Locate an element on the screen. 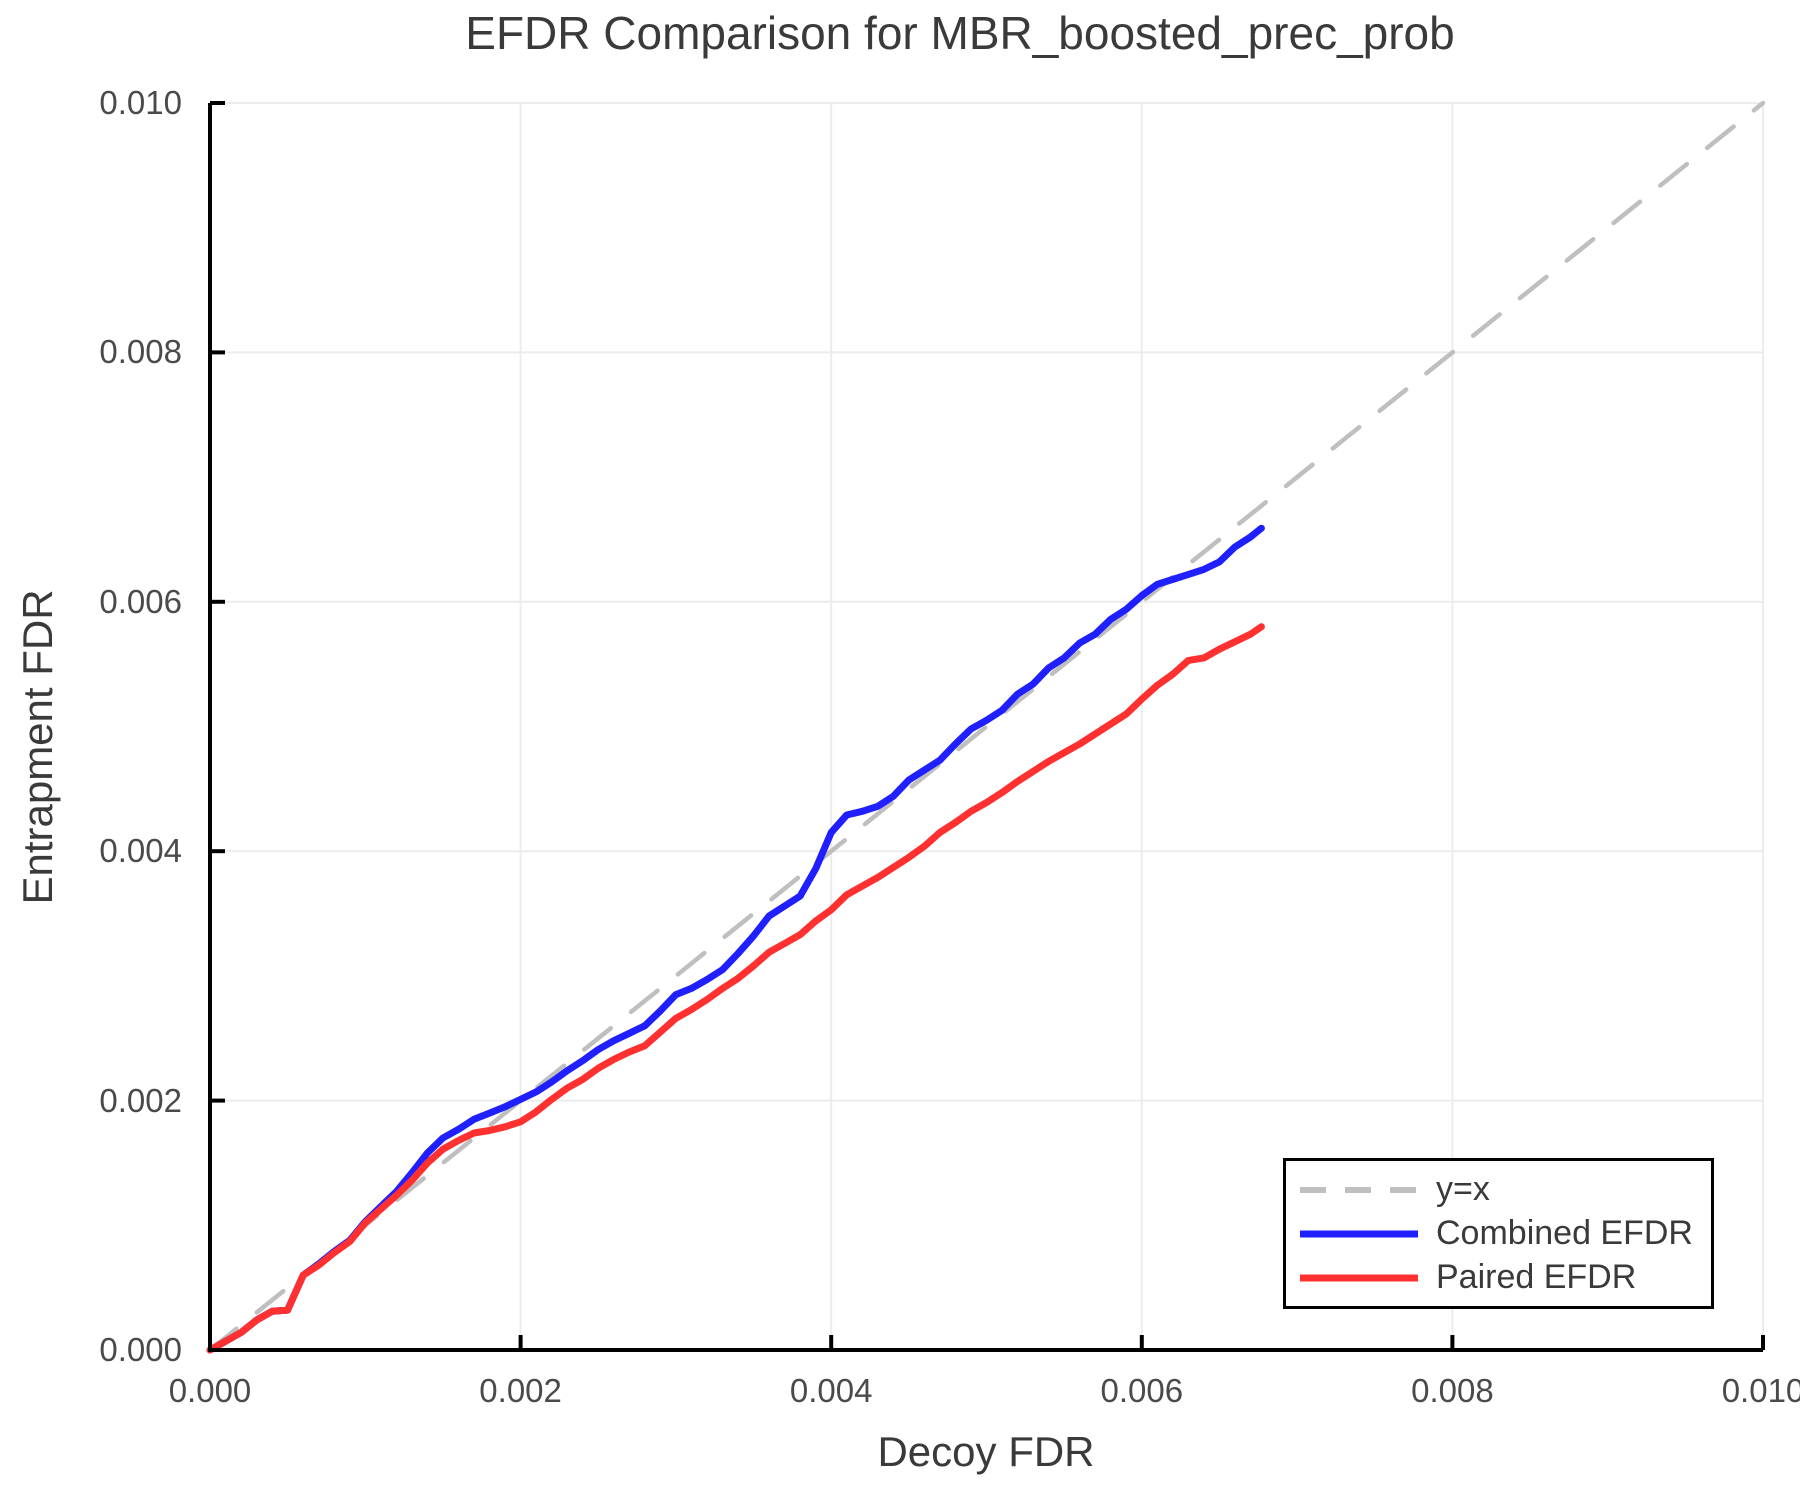 Image resolution: width=1800 pixels, height=1500 pixels. legend-entry-identity: y=x is located at coordinates (1498, 1189).